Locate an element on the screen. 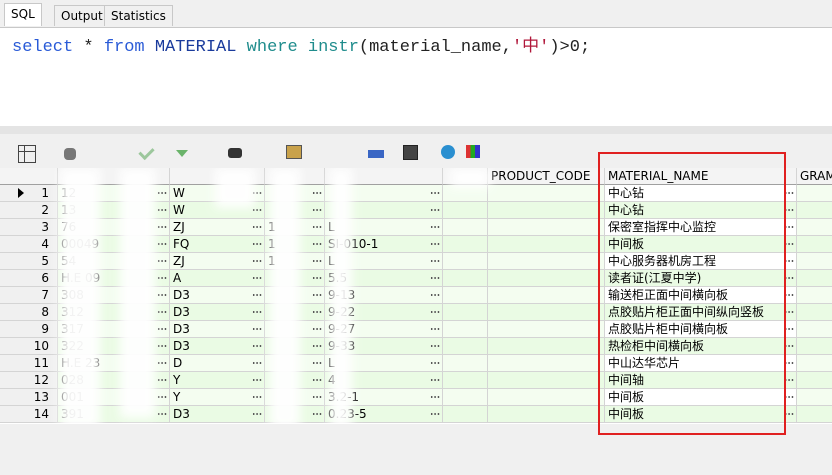 This screenshot has height=475, width=832. tab: SQL is located at coordinates (23, 14).